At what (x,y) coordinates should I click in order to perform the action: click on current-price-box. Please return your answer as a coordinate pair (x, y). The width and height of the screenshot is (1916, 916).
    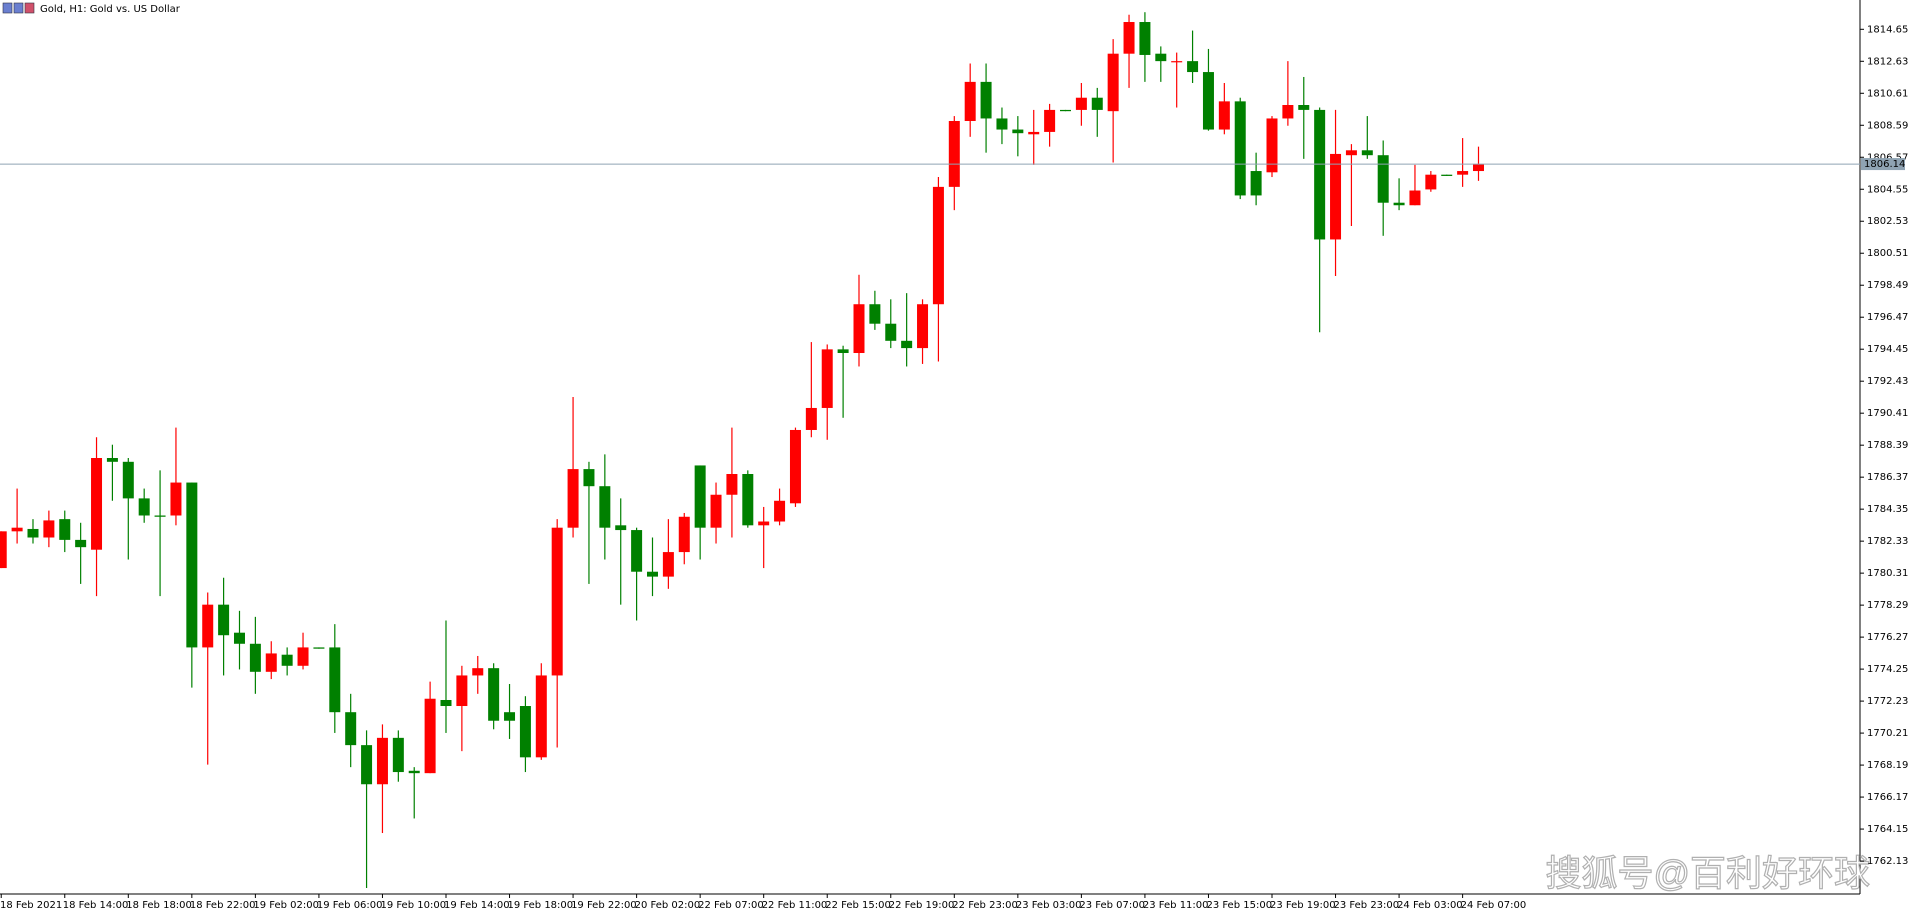
    Looking at the image, I should click on (1883, 164).